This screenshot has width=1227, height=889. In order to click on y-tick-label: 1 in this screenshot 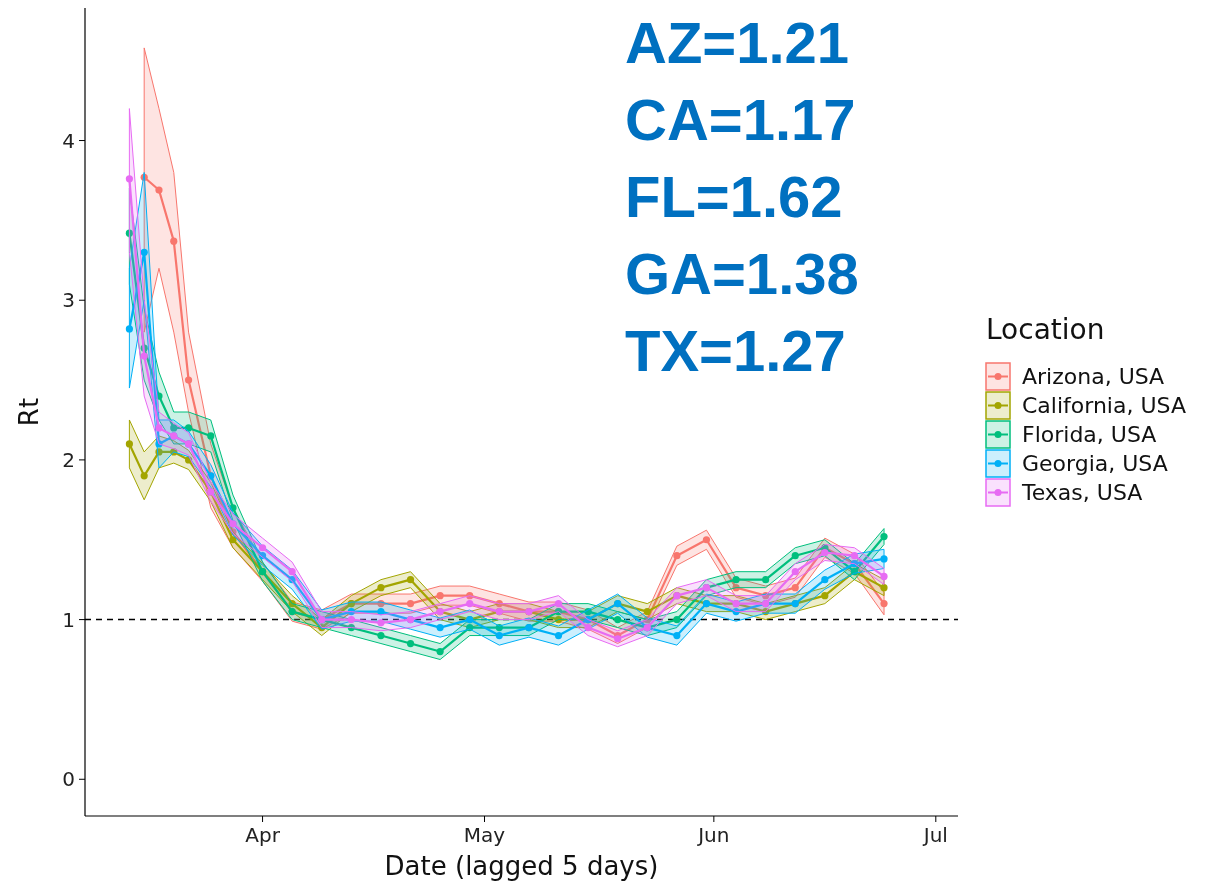, I will do `click(68, 619)`.